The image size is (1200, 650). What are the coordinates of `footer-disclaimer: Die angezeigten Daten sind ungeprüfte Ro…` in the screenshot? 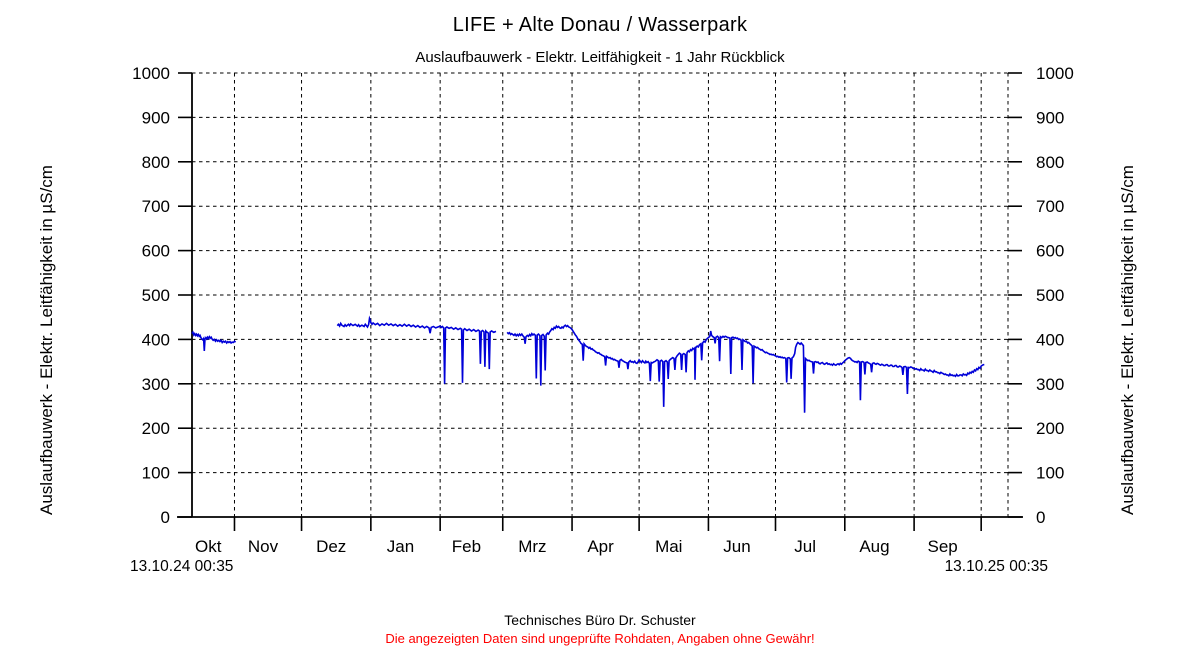 It's located at (600, 638).